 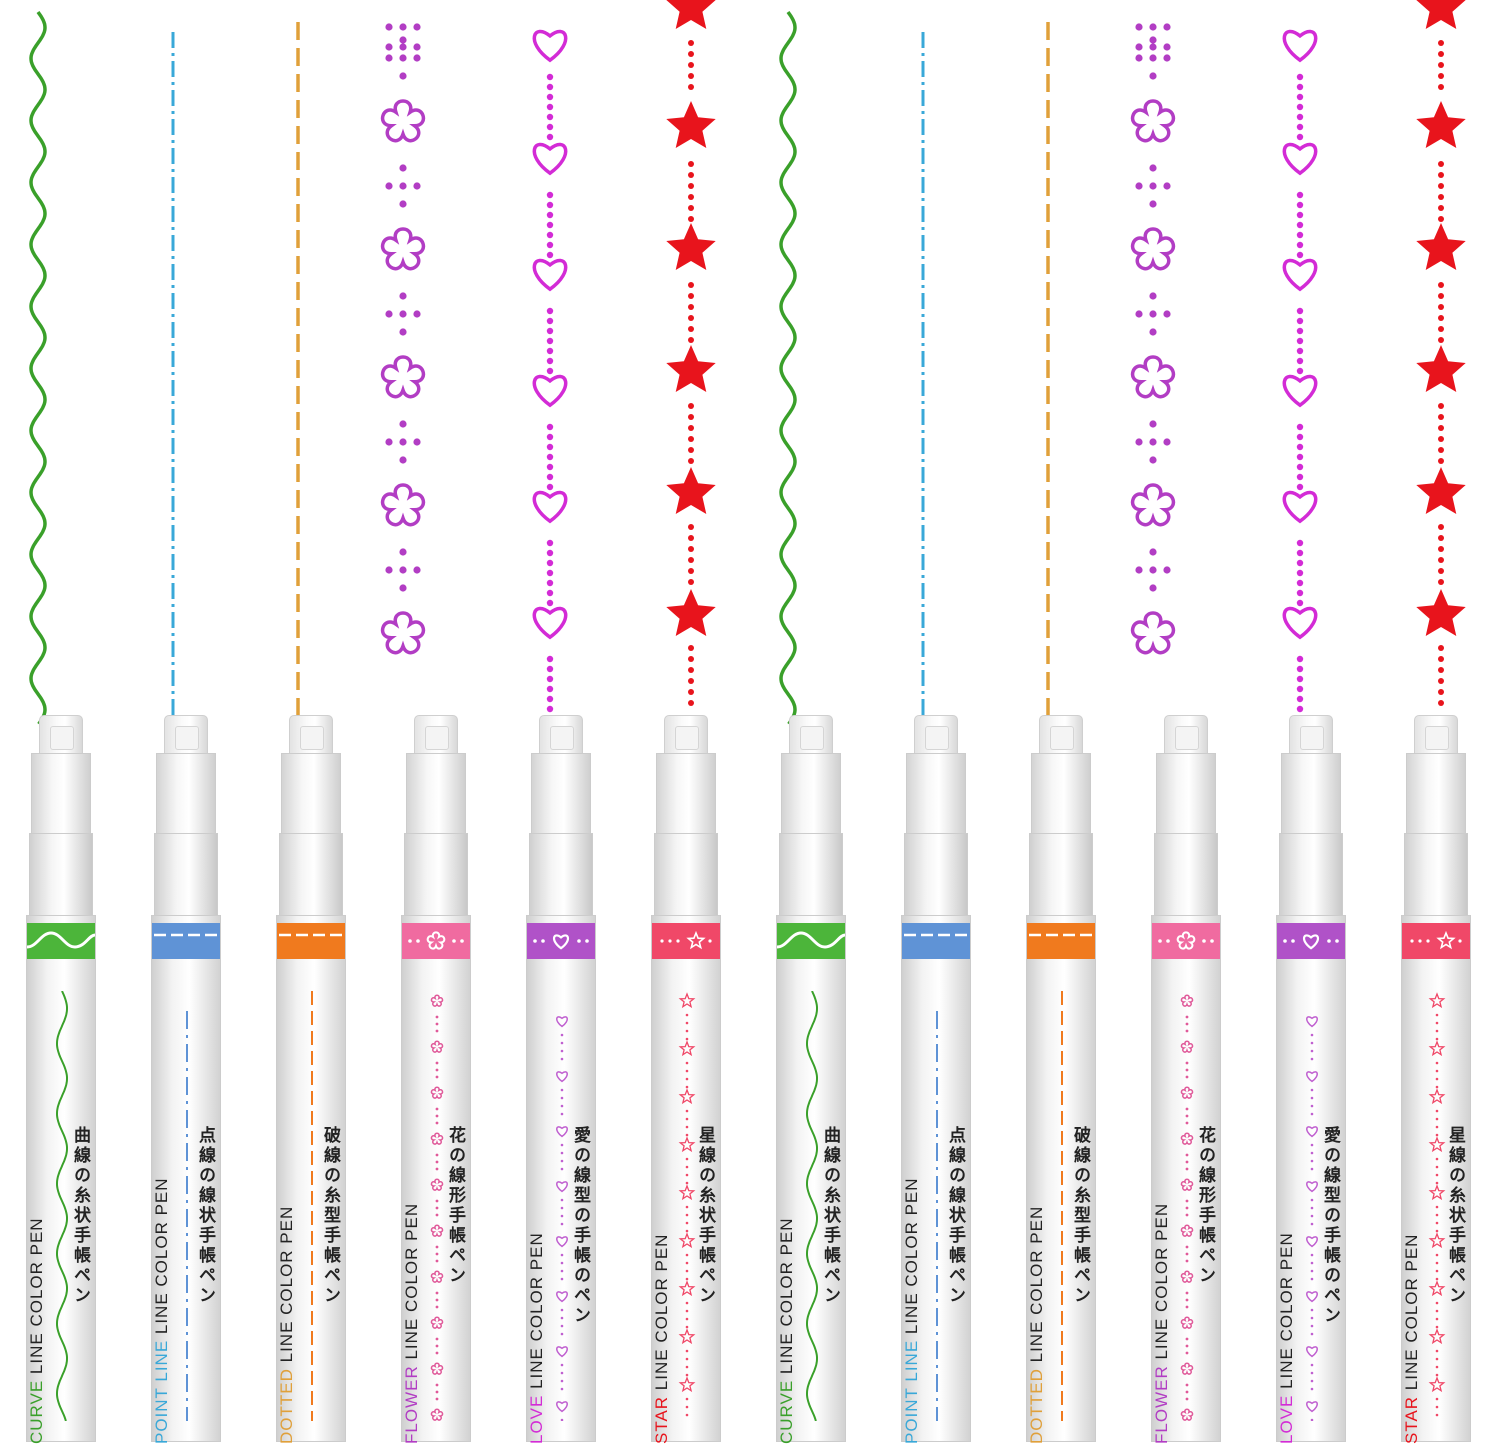 I want to click on pen-label-japanese: 愛の線型の手帳のペン, so click(x=1330, y=1226).